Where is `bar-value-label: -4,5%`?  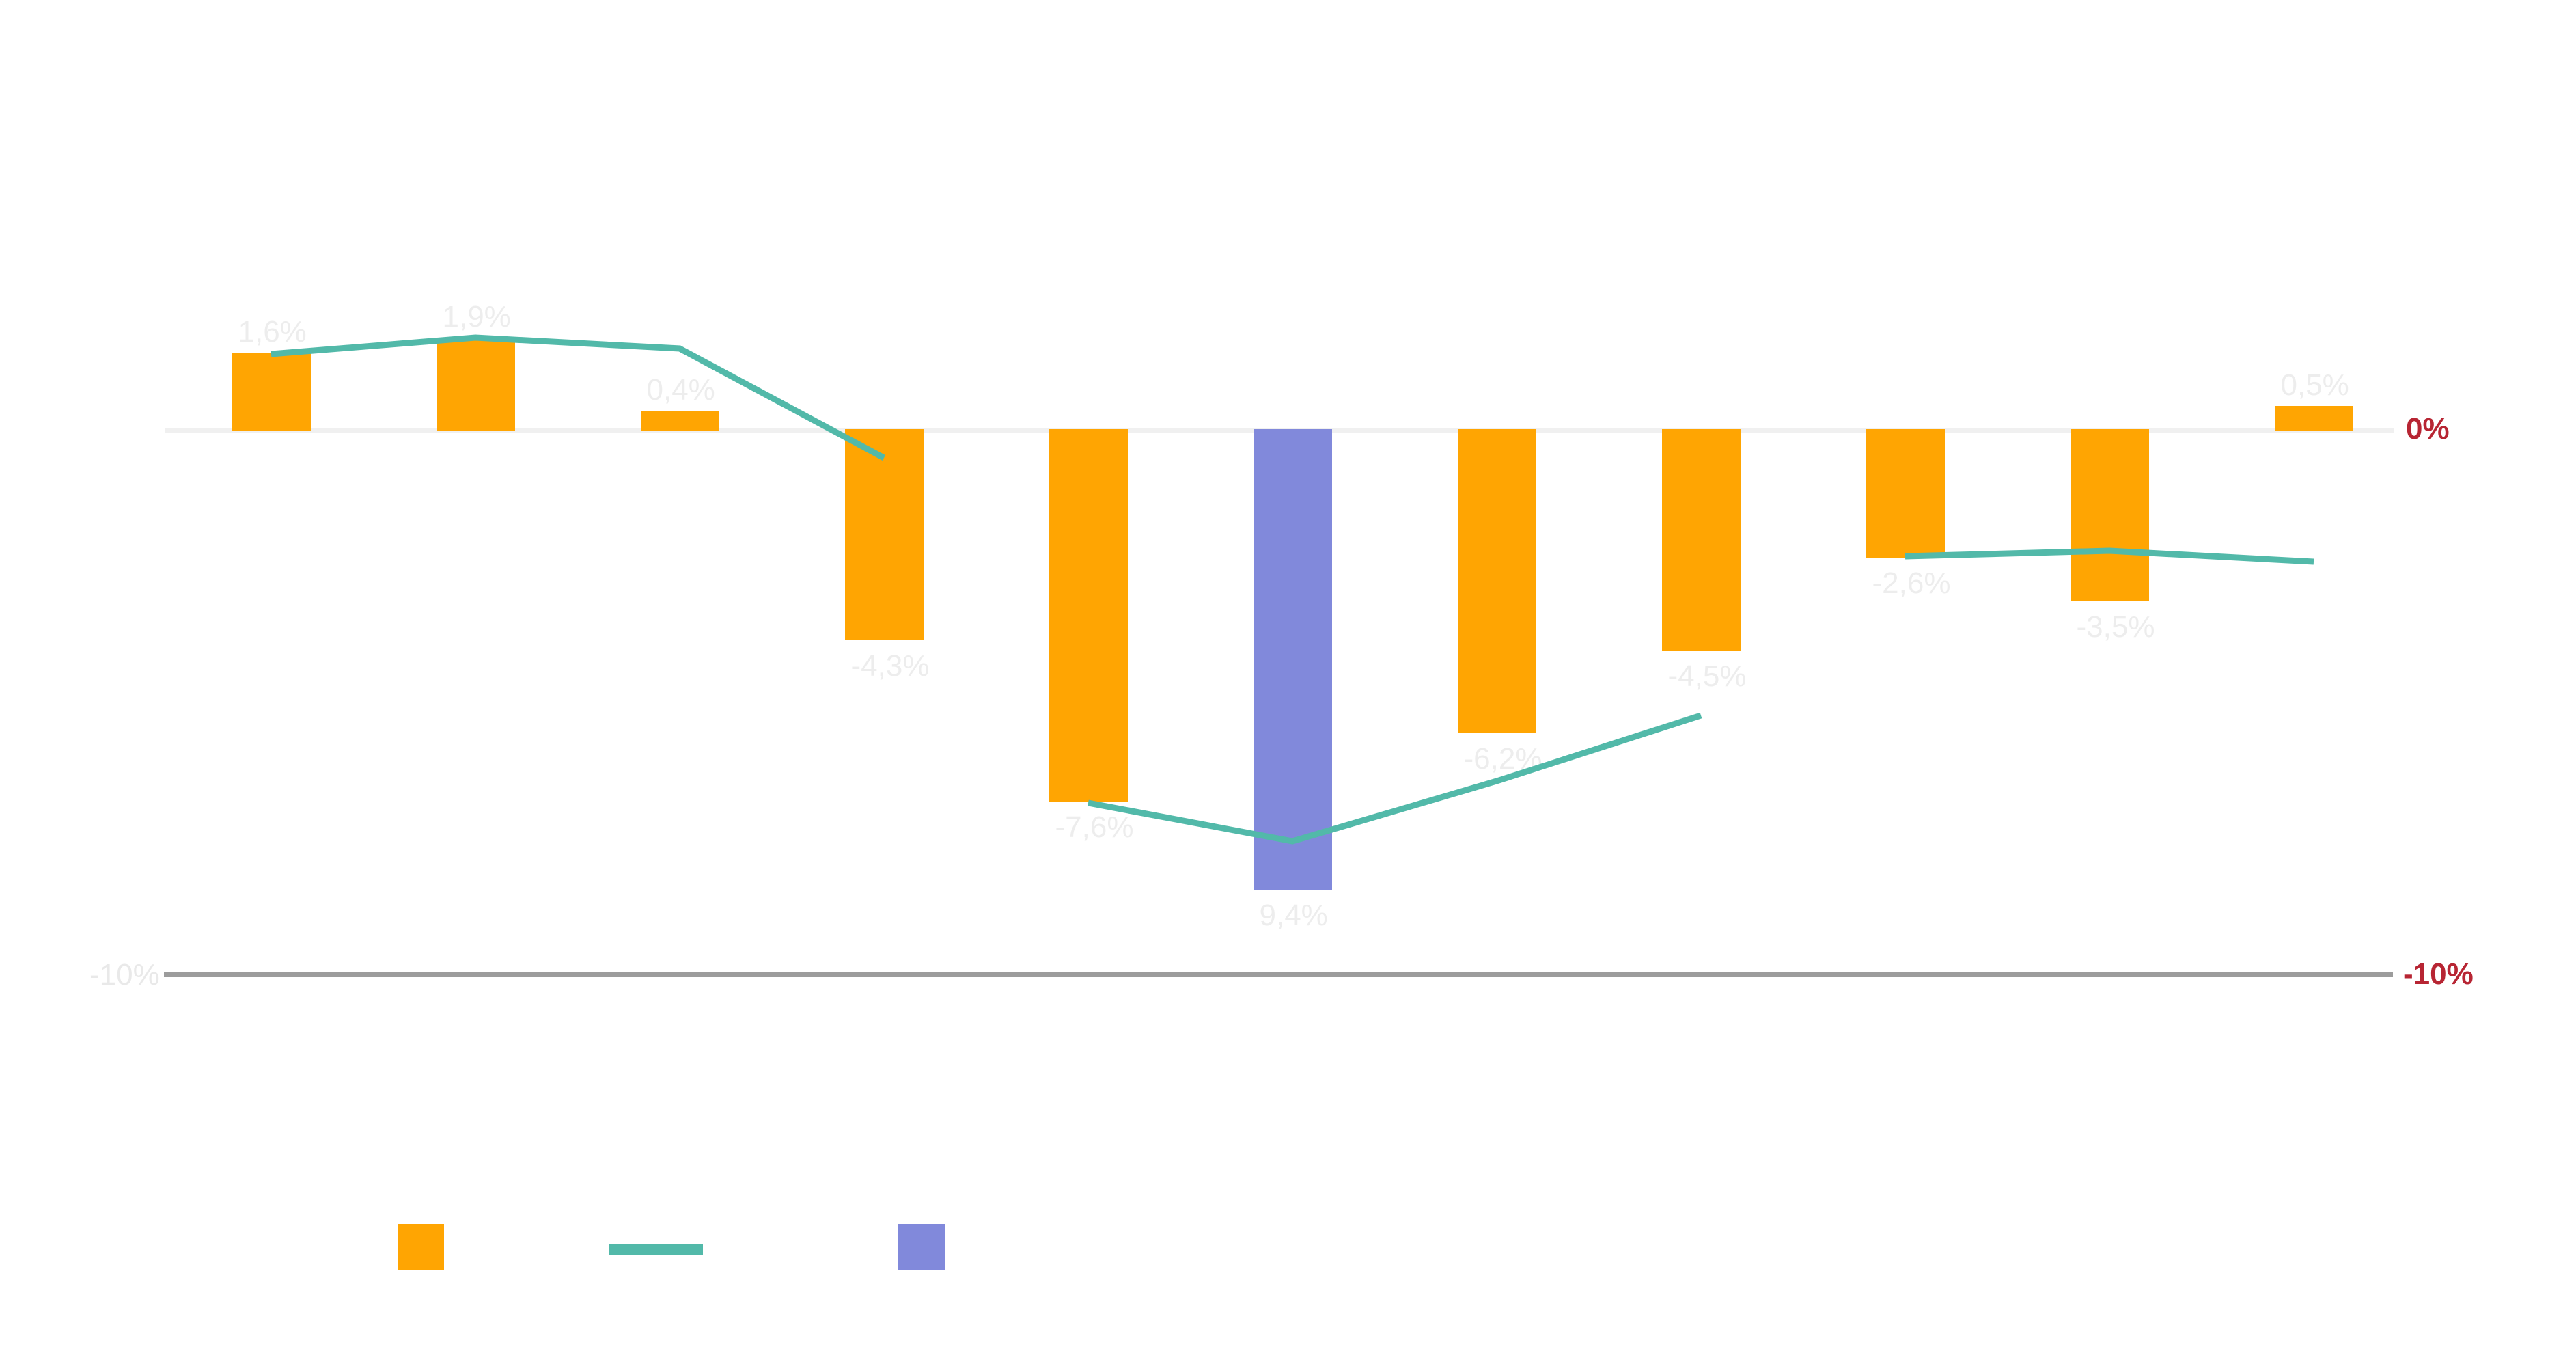 bar-value-label: -4,5% is located at coordinates (1707, 676).